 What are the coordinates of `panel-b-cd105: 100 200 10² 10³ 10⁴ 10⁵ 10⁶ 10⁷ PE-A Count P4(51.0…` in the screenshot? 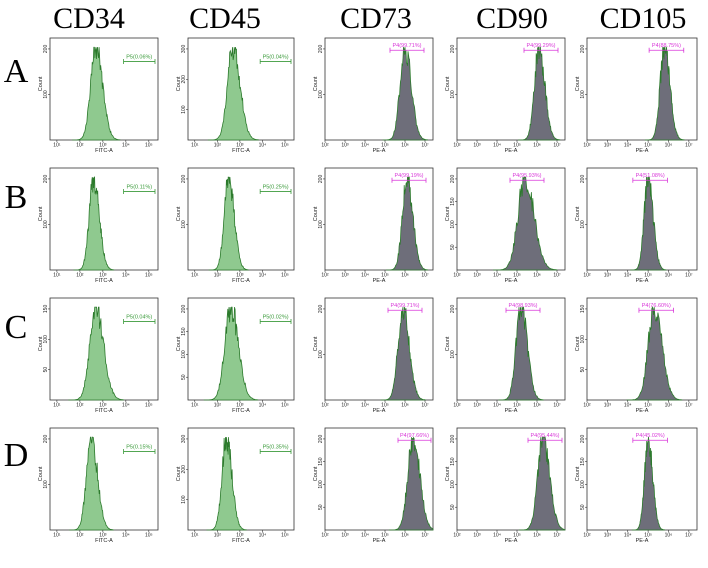 It's located at (636, 225).